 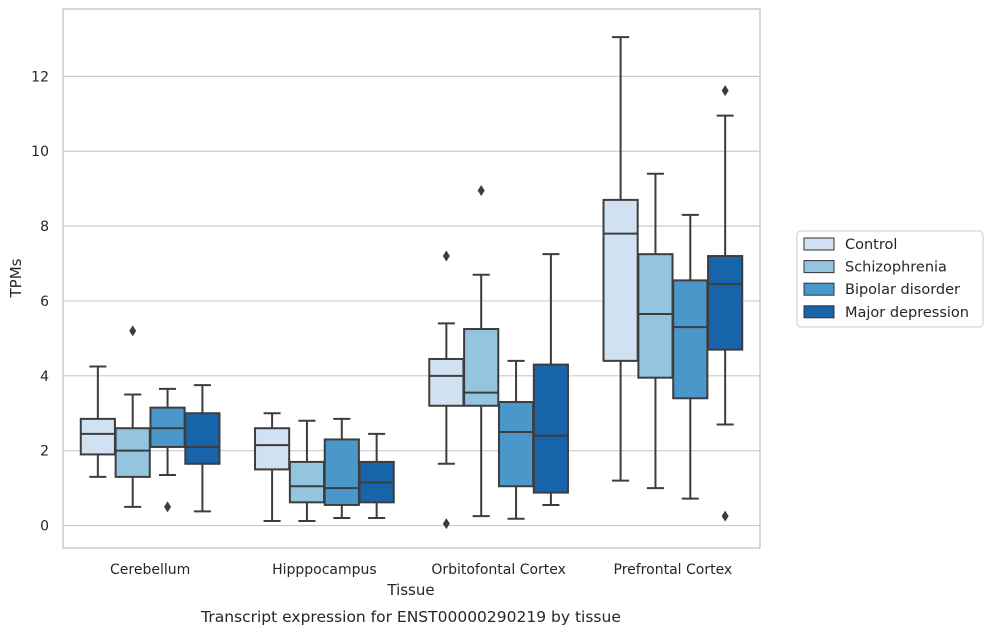 I want to click on y-axis-label: TPMs, so click(x=16, y=278).